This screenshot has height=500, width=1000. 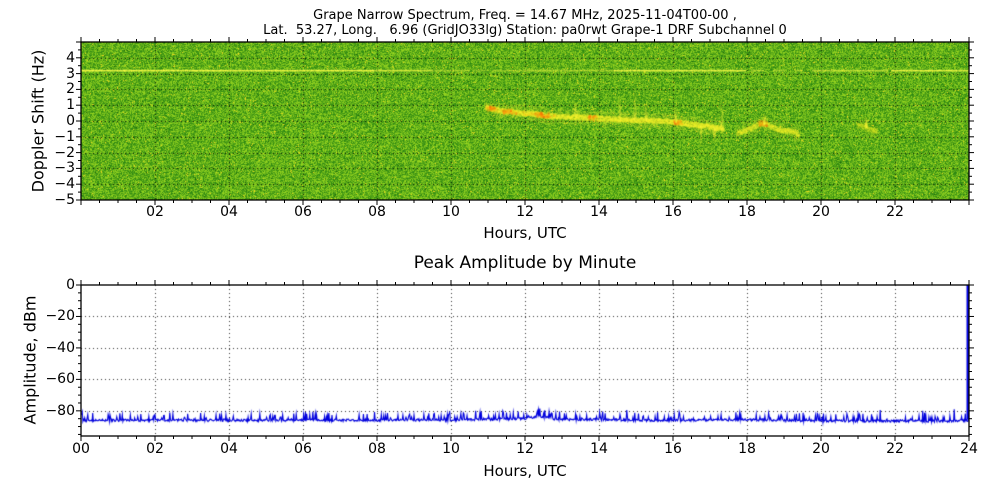 What do you see at coordinates (451, 212) in the screenshot?
I see `spectrogram-xtick-10: 10` at bounding box center [451, 212].